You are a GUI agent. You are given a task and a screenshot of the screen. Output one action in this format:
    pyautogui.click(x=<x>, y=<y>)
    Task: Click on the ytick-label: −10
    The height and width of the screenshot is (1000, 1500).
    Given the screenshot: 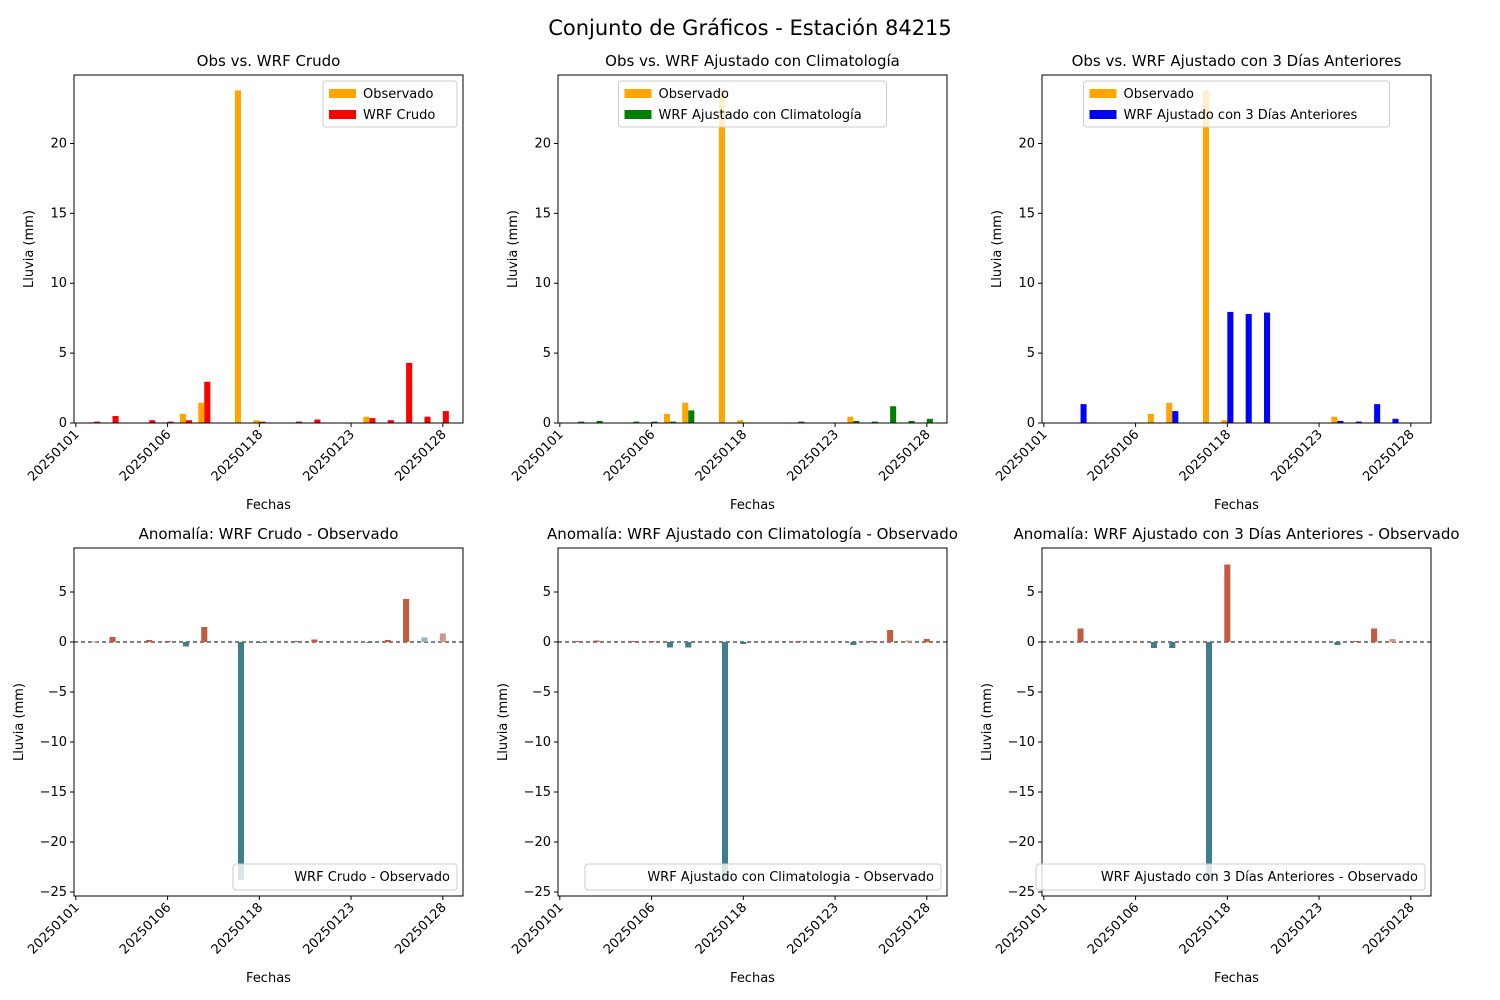 What is the action you would take?
    pyautogui.click(x=1021, y=742)
    